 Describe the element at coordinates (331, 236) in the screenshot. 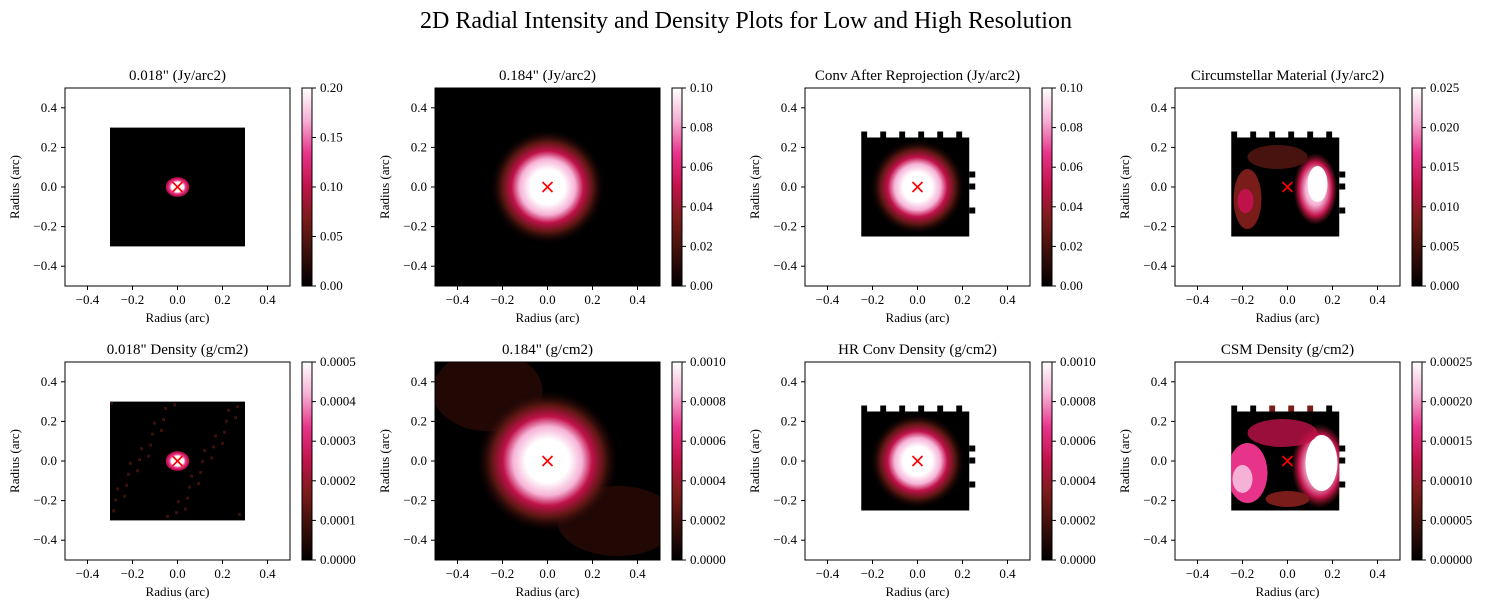

I see `colorbar-tick-label: 0.05` at that location.